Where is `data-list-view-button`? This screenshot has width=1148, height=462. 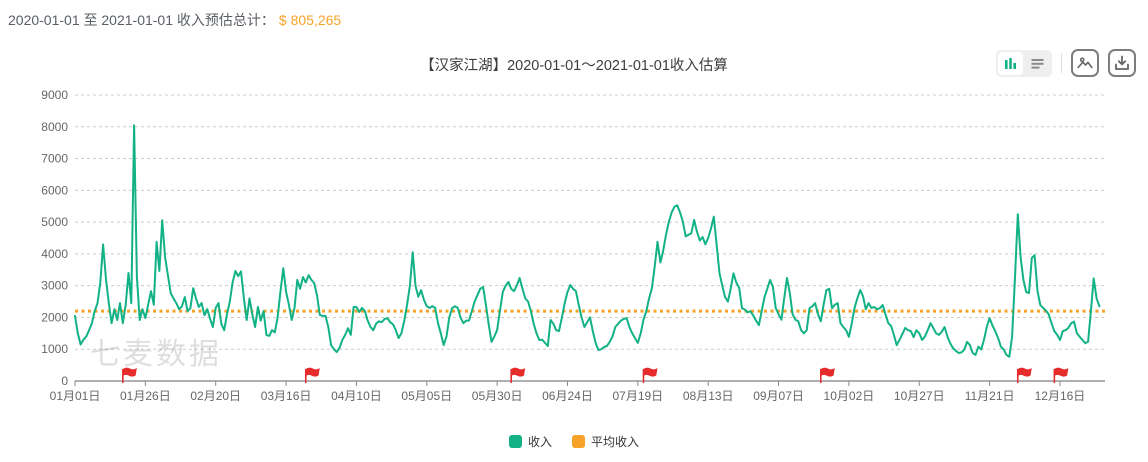 data-list-view-button is located at coordinates (1037, 63).